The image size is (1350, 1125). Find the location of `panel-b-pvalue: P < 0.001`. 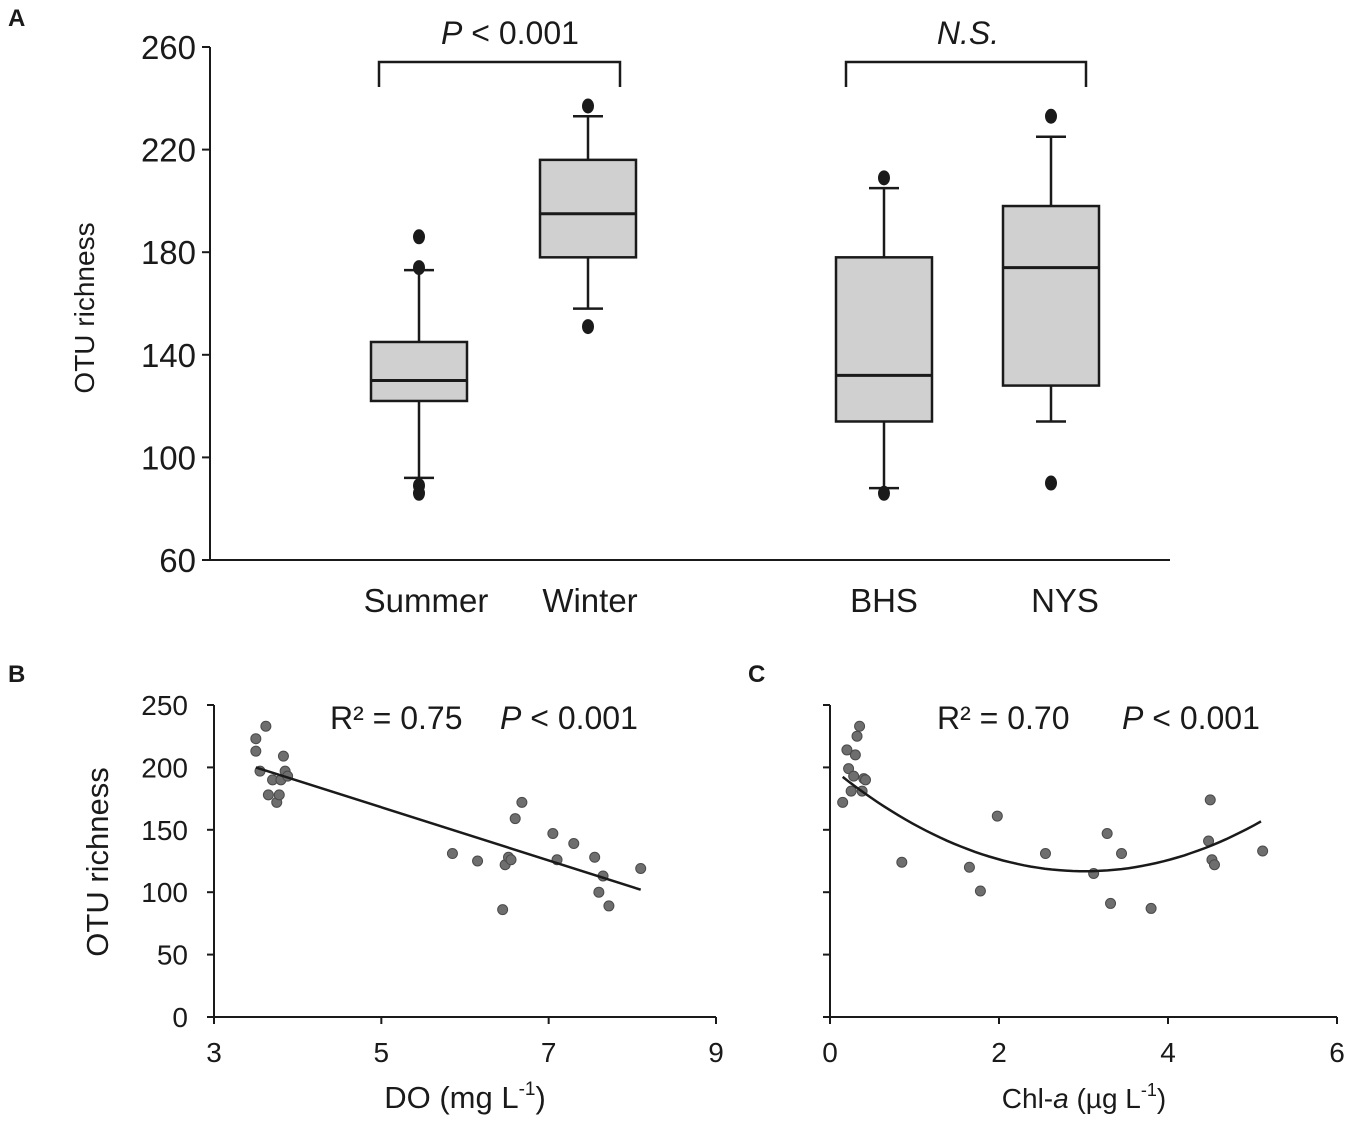

panel-b-pvalue: P < 0.001 is located at coordinates (569, 718).